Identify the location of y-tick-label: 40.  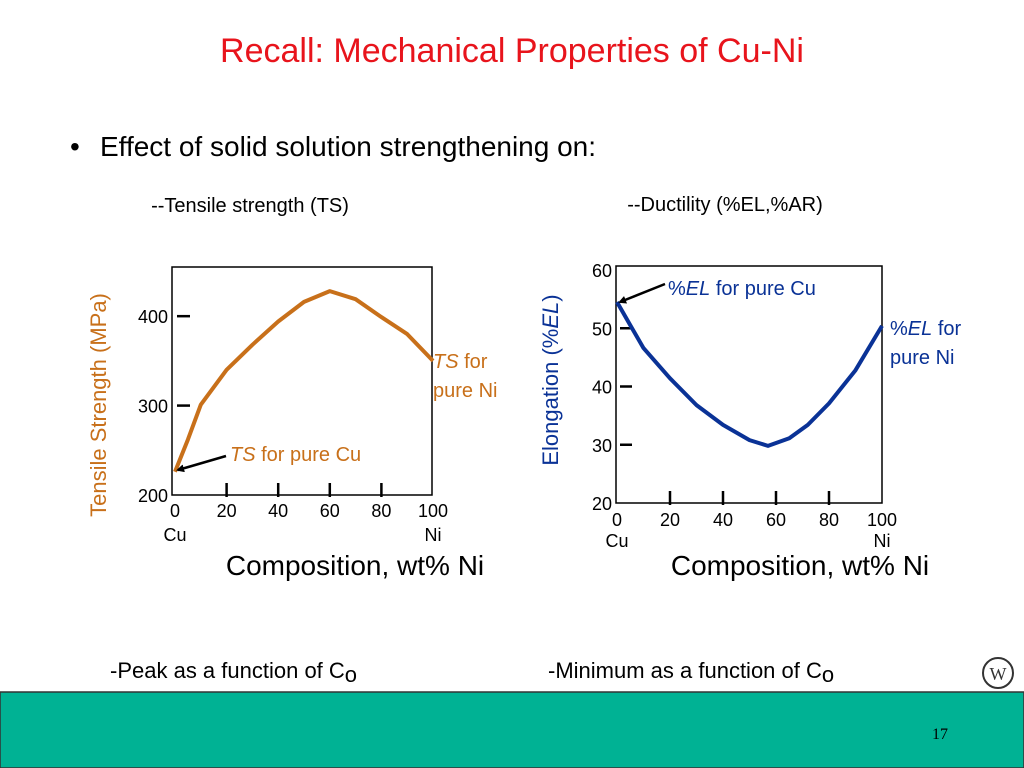
(602, 388).